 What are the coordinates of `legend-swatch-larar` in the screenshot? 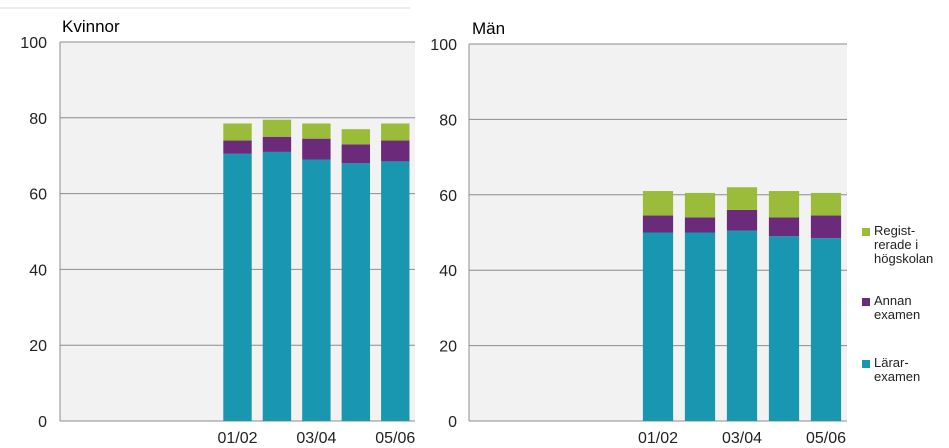 It's located at (866, 364).